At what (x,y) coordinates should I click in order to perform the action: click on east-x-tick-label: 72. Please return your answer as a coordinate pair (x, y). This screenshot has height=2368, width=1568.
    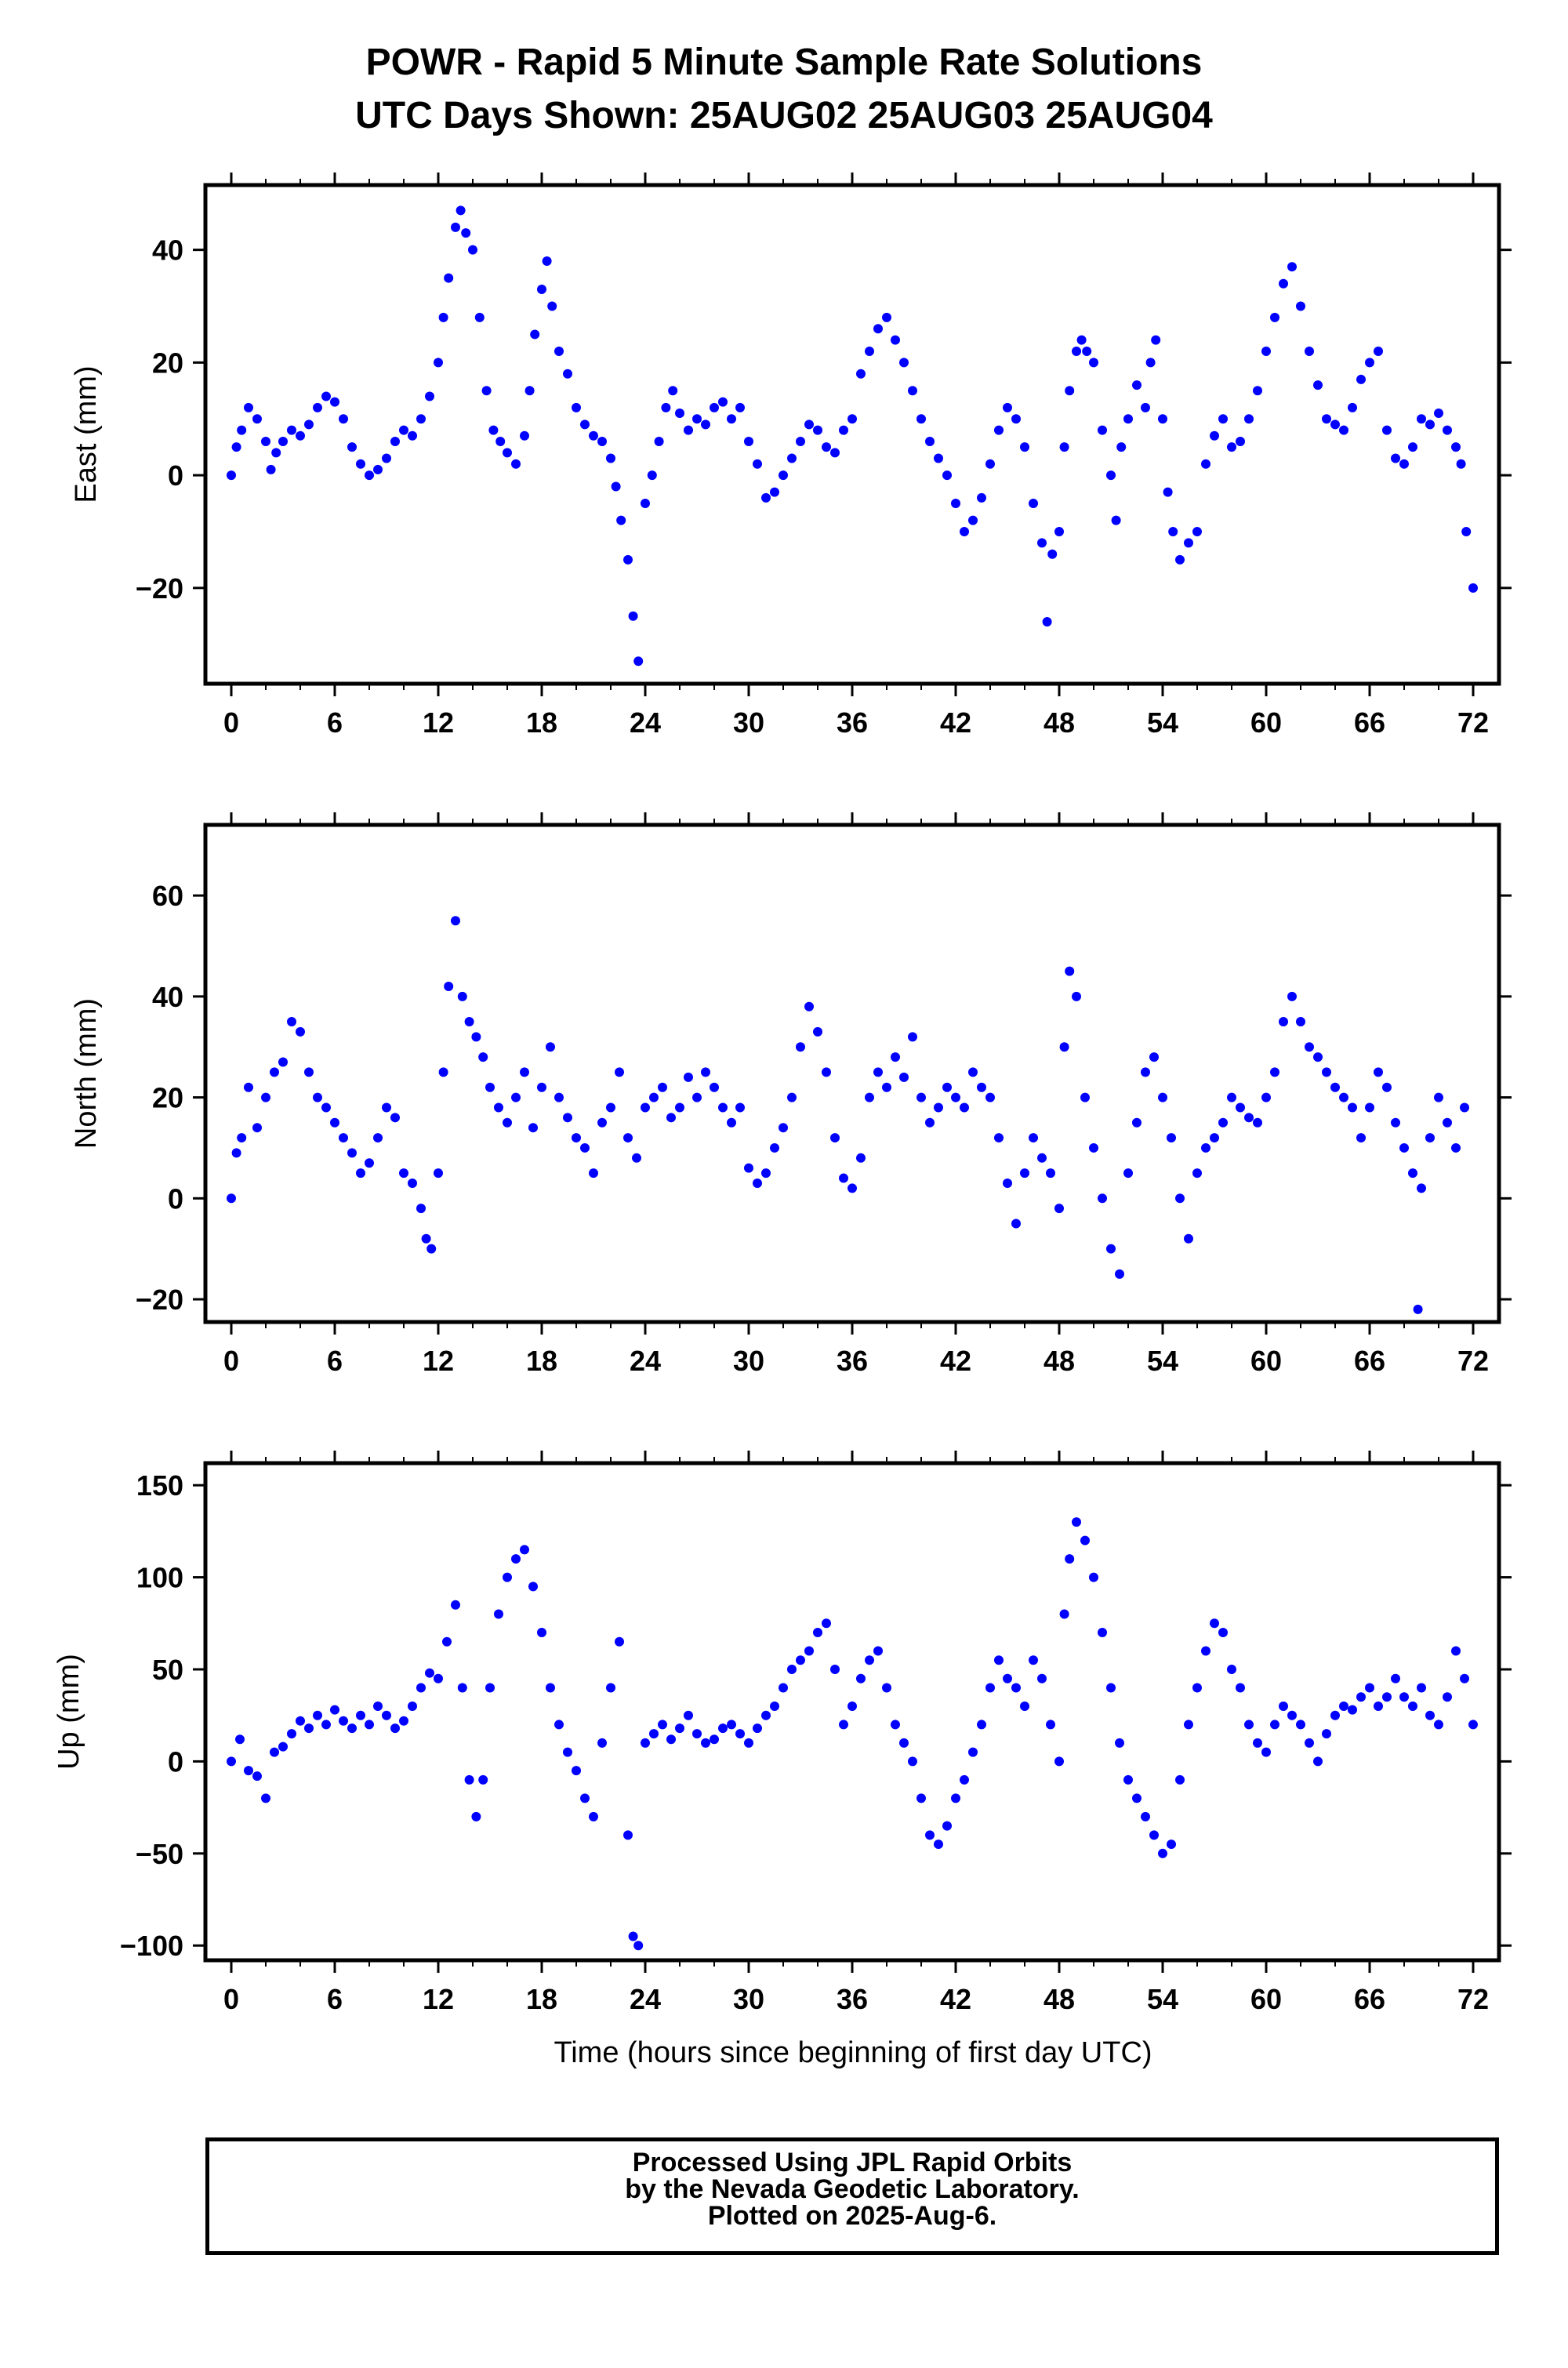
    Looking at the image, I should click on (1473, 722).